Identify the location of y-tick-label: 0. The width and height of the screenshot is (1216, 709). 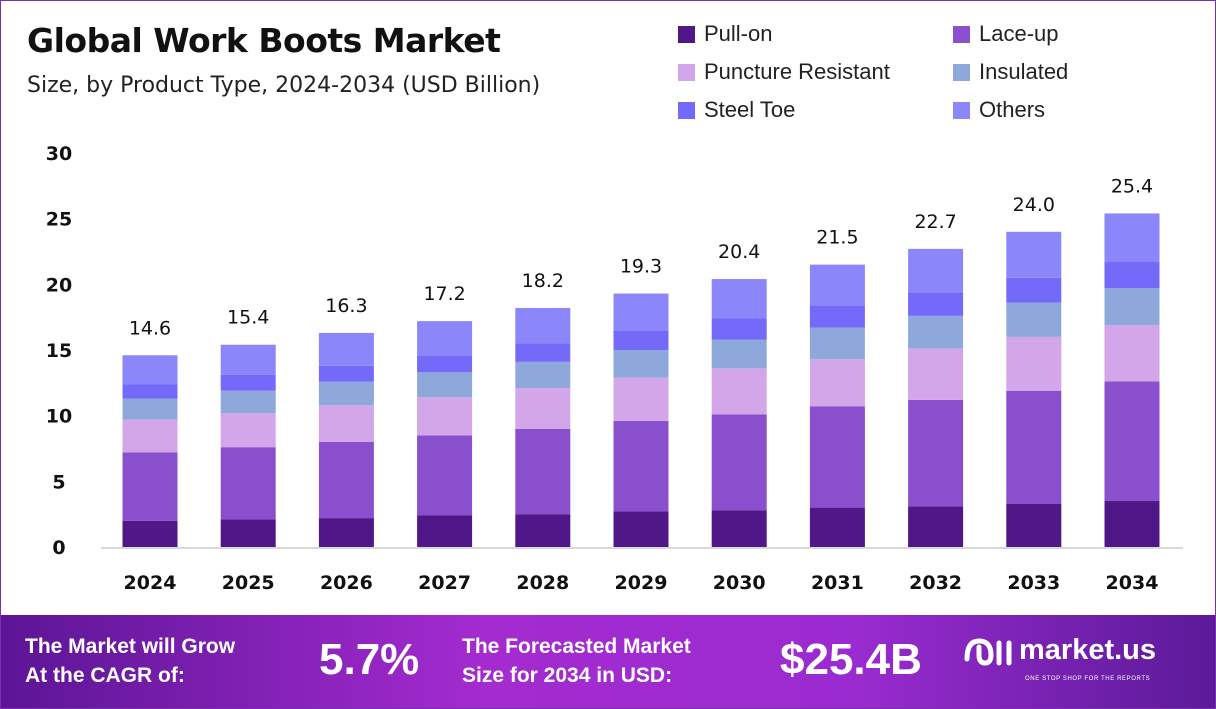
(58, 548).